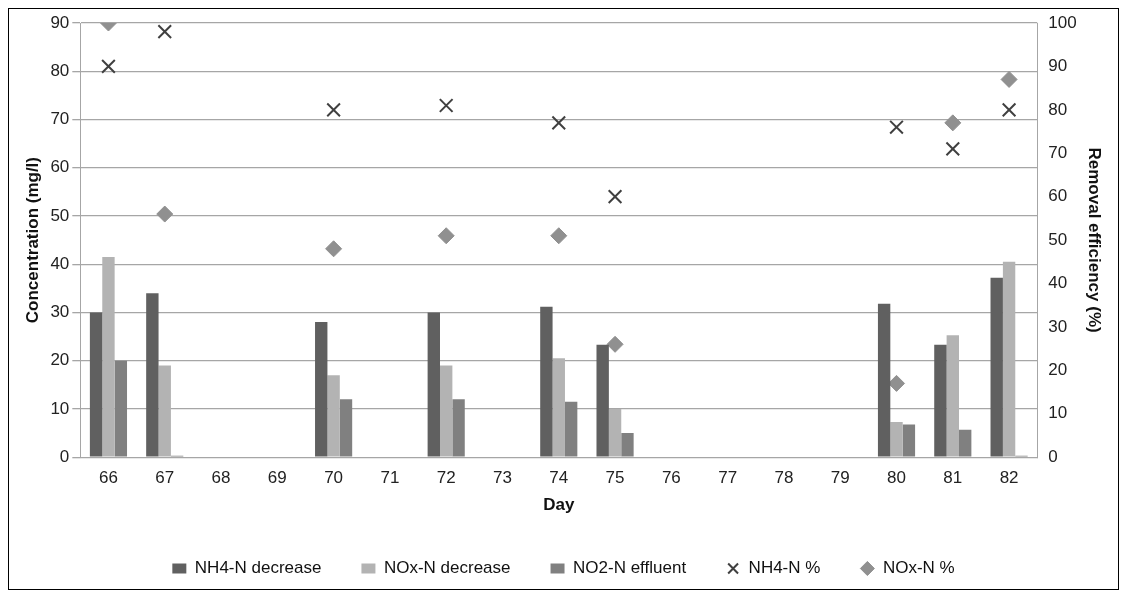 The width and height of the screenshot is (1127, 598). What do you see at coordinates (64, 456) in the screenshot?
I see `y-tick-label: 0` at bounding box center [64, 456].